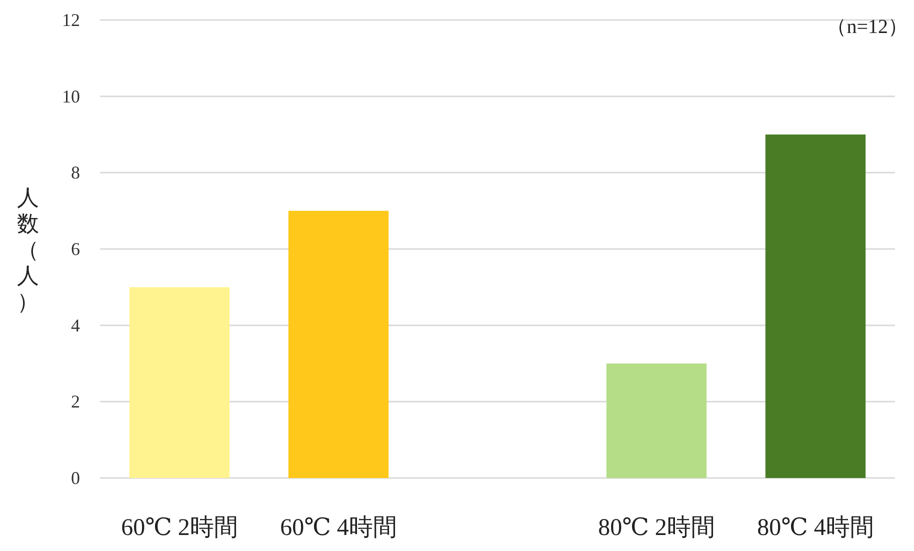 The image size is (914, 551). What do you see at coordinates (75, 402) in the screenshot?
I see `y-tick-label: 2` at bounding box center [75, 402].